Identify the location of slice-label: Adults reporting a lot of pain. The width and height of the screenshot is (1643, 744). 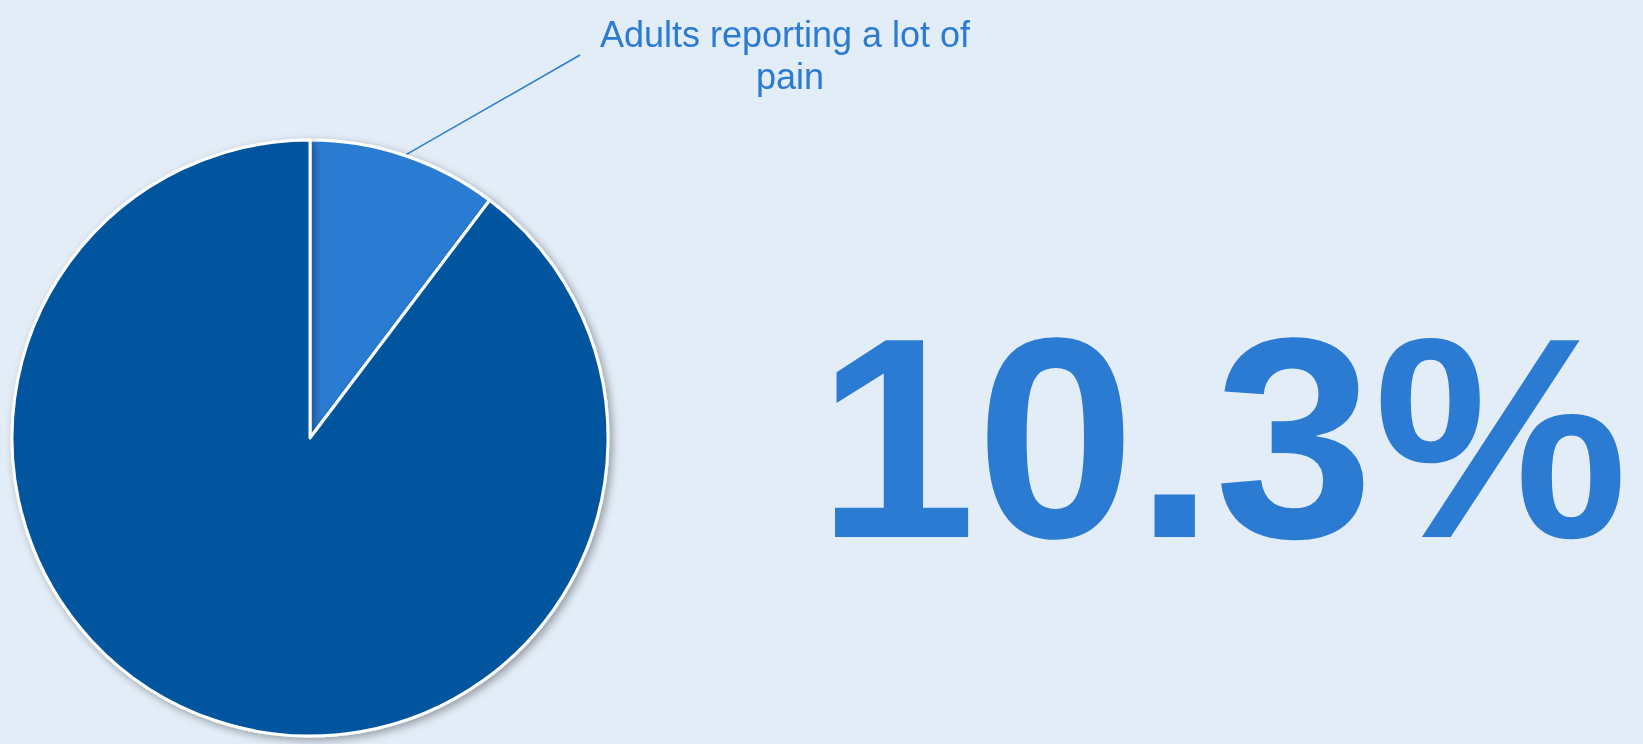
(790, 55).